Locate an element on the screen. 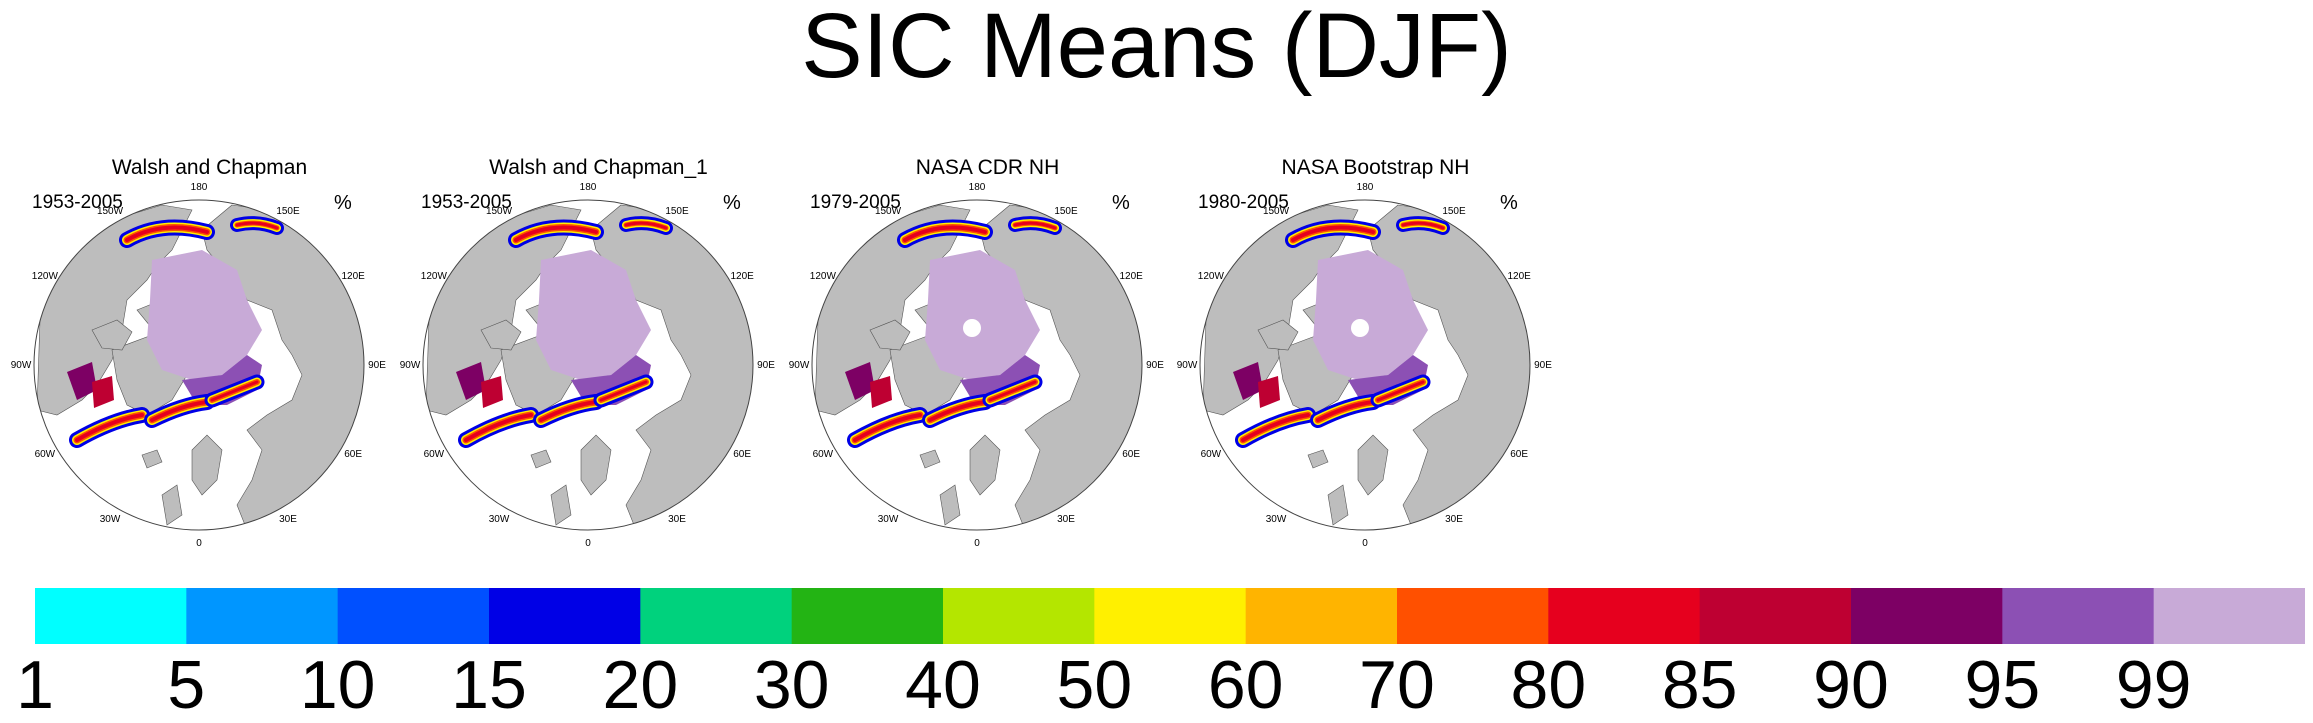  colorbar-level-label: 1 is located at coordinates (35, 685).